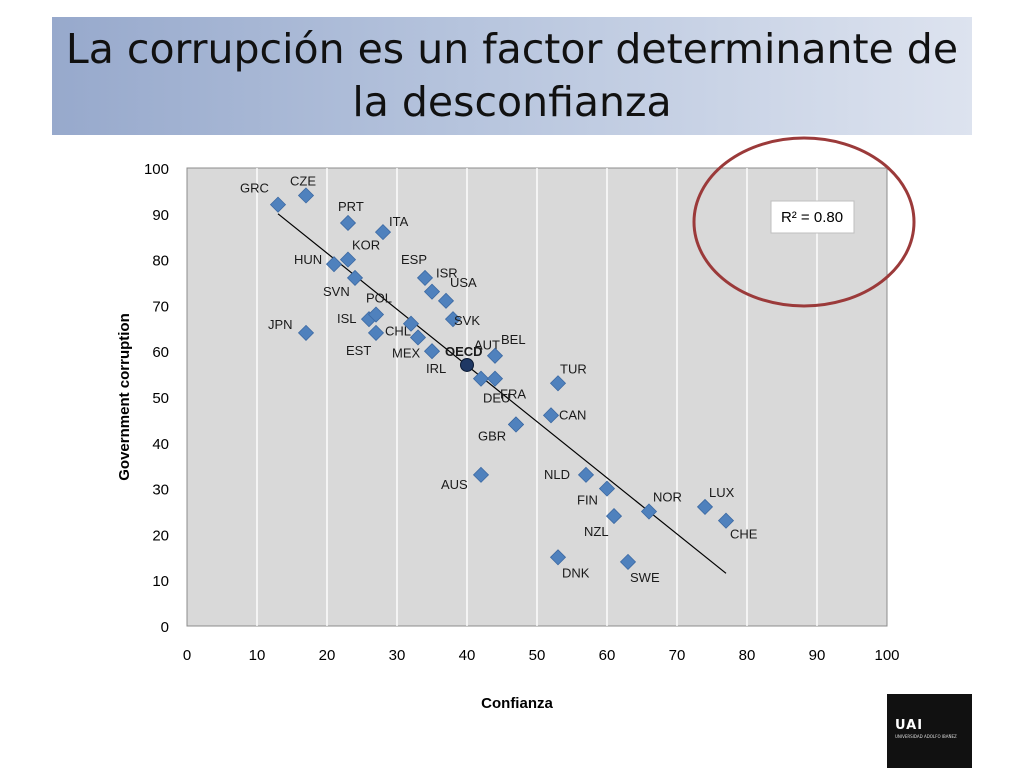 The image size is (1024, 768). Describe the element at coordinates (160, 581) in the screenshot. I see `y-tick-label: 10` at that location.